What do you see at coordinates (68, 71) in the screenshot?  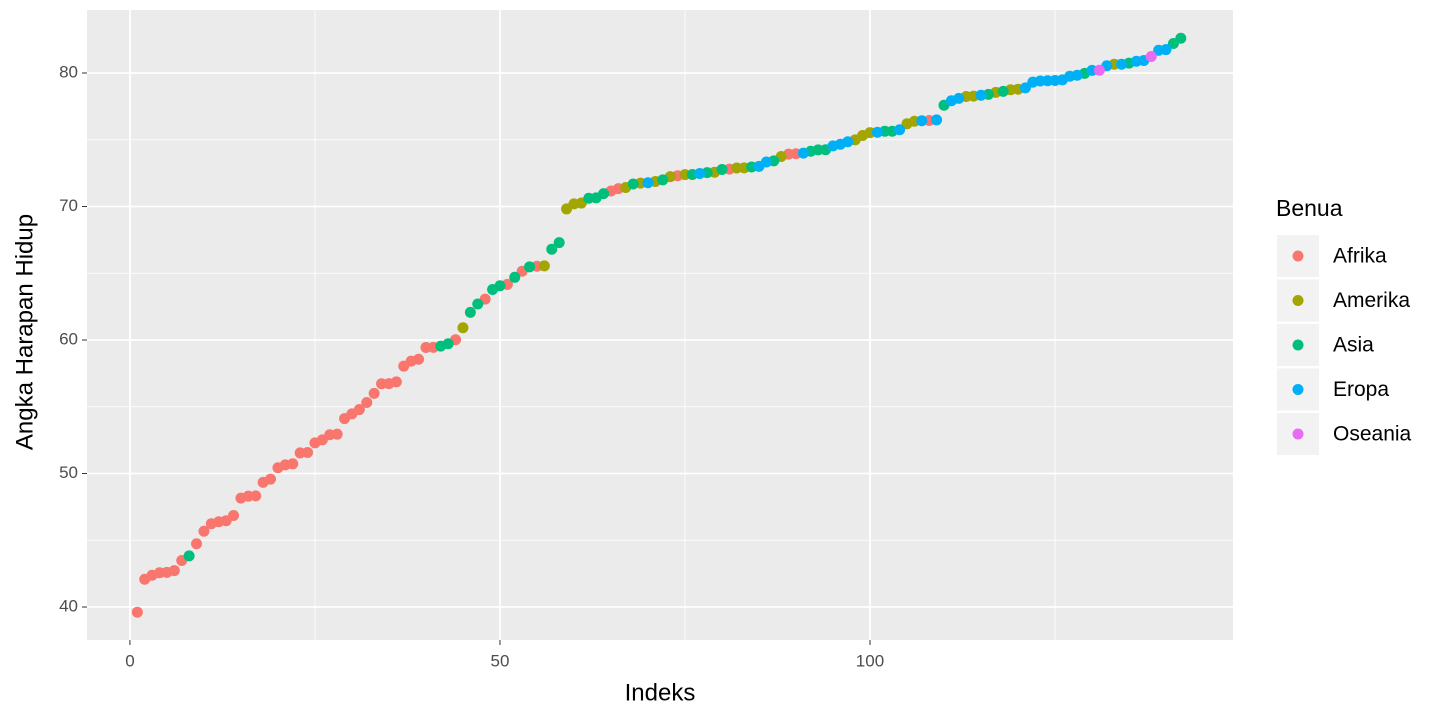 I see `y-tick-label: 80` at bounding box center [68, 71].